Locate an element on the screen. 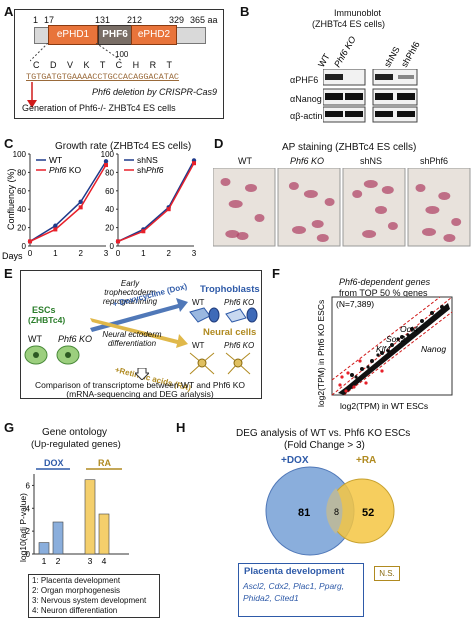 The image size is (474, 620). lane-ko: Phf6 KO is located at coordinates (345, 52).